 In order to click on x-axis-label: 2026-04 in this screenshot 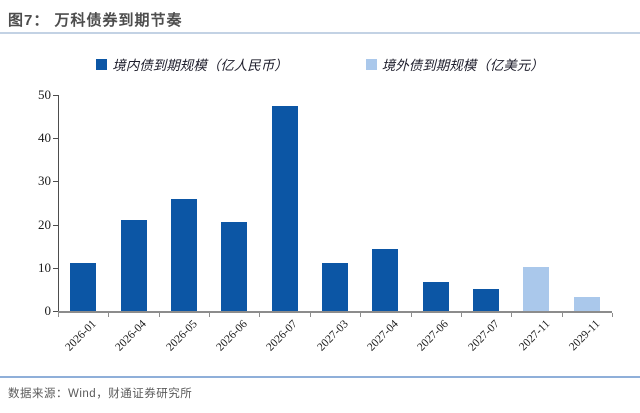, I will do `click(131, 336)`.